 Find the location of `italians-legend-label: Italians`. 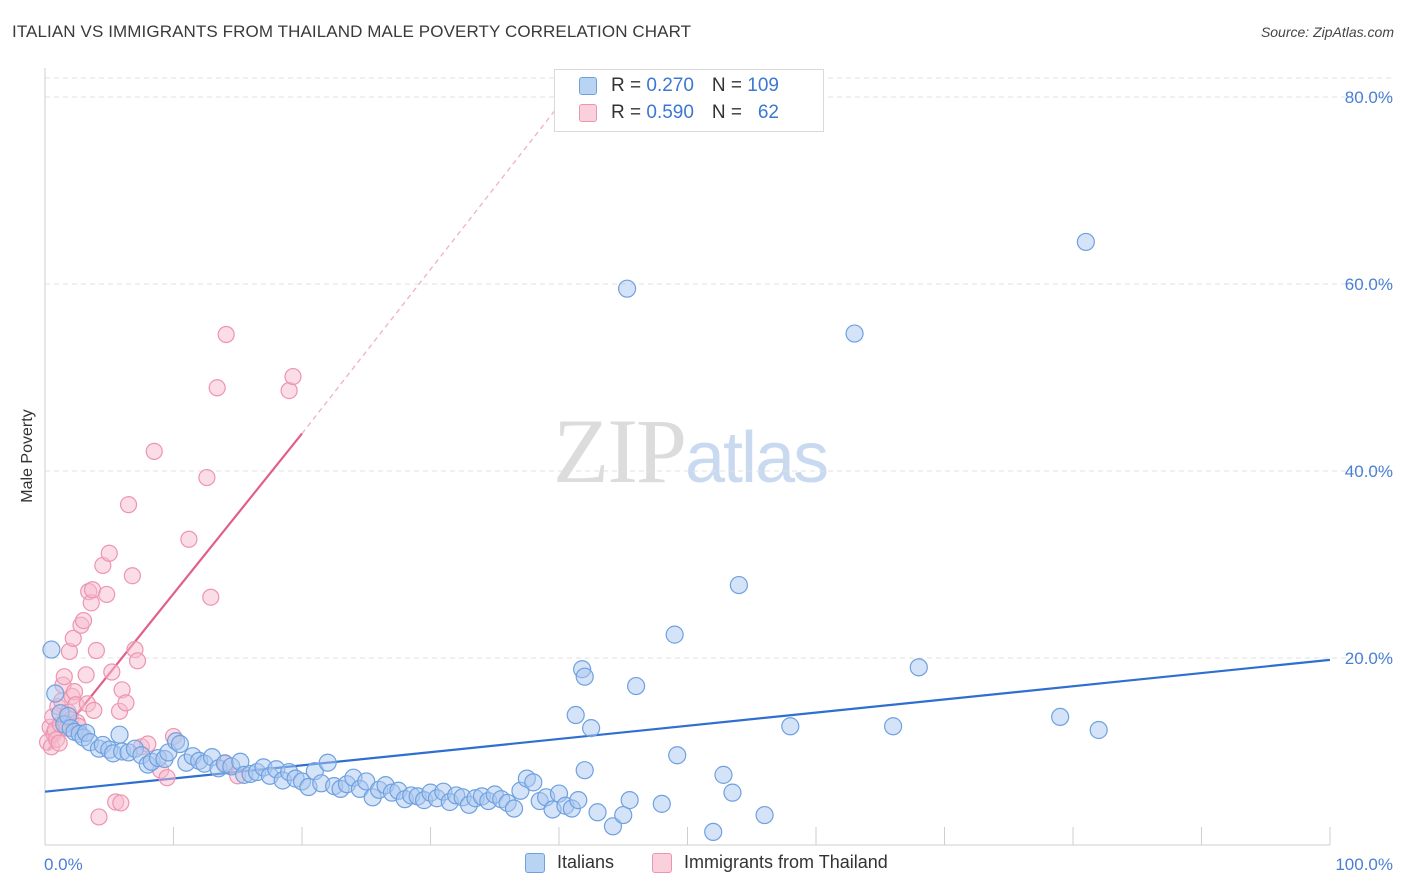

italians-legend-label: Italians is located at coordinates (586, 862).